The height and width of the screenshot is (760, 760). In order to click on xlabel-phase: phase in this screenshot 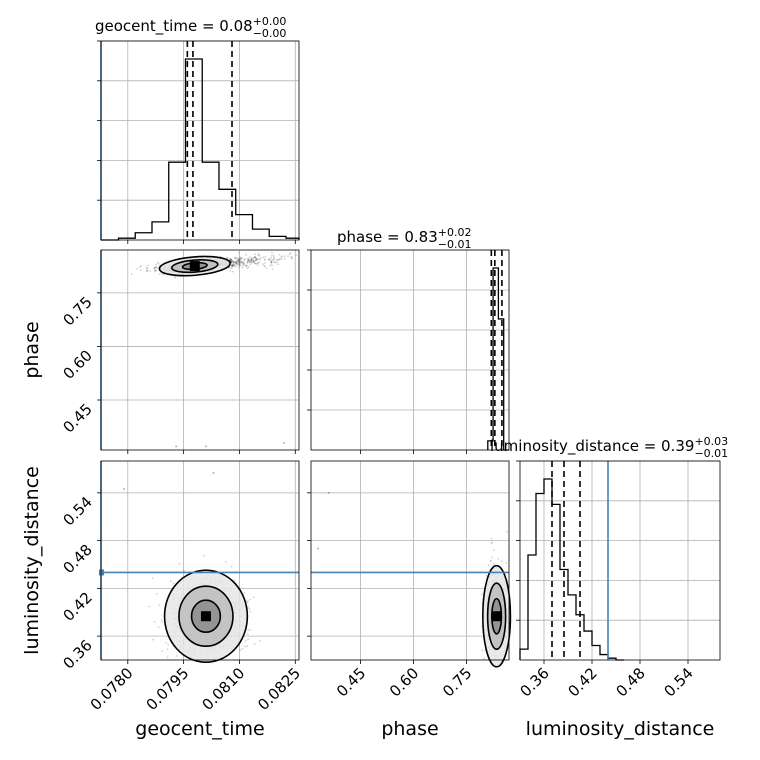, I will do `click(409, 729)`.